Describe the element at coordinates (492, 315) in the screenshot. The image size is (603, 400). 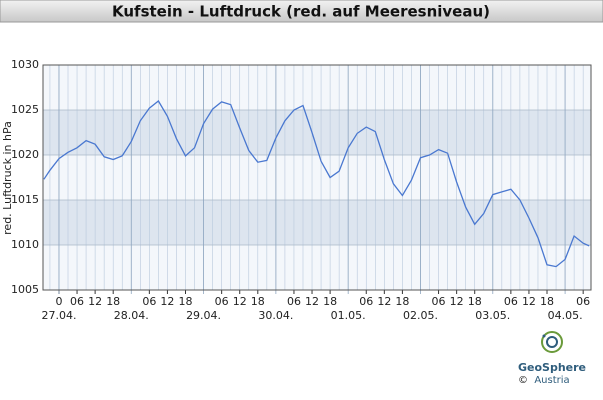
I see `date-label: 03.05.` at that location.